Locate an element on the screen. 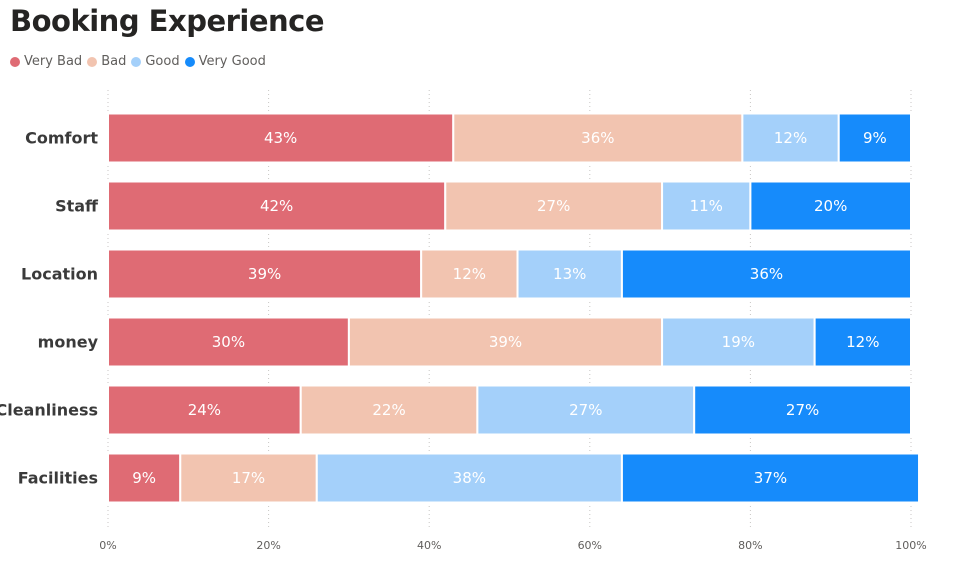 The height and width of the screenshot is (571, 961). bar-location-very-good is located at coordinates (766, 274).